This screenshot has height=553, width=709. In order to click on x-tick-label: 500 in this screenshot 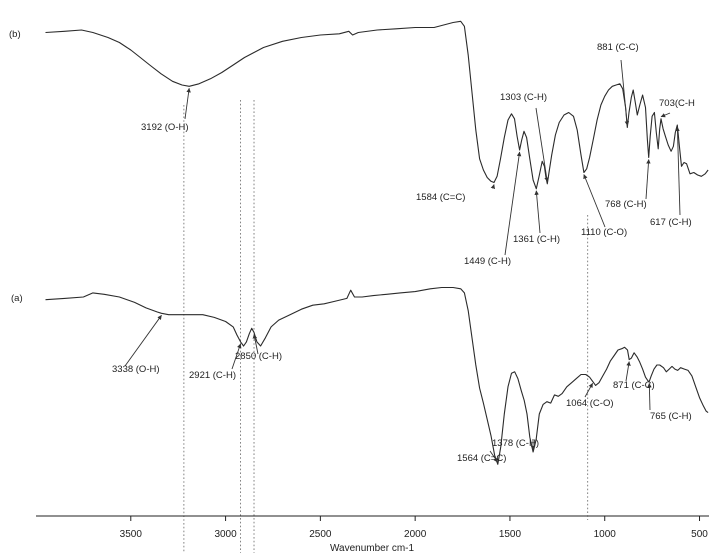, I will do `click(699, 534)`.